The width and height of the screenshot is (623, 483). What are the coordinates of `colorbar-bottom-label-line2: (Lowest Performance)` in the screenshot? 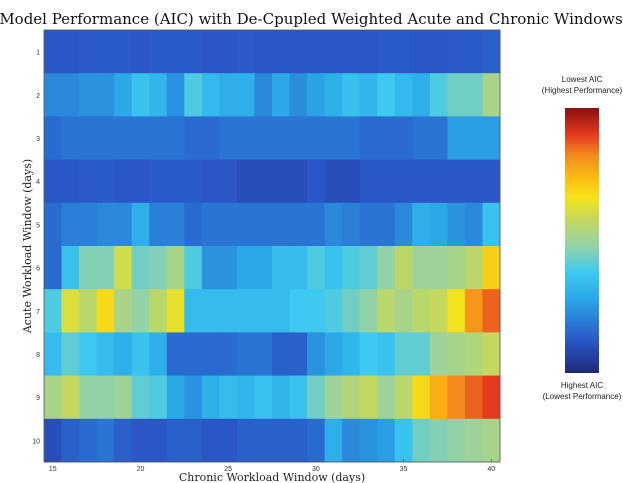 It's located at (582, 396).